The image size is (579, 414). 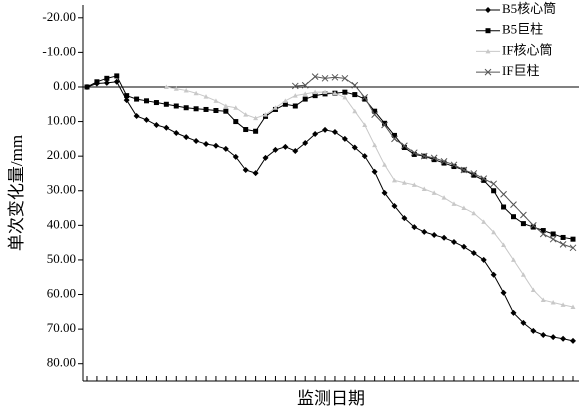 What do you see at coordinates (522, 29) in the screenshot?
I see `legend-text: B5巨柱` at bounding box center [522, 29].